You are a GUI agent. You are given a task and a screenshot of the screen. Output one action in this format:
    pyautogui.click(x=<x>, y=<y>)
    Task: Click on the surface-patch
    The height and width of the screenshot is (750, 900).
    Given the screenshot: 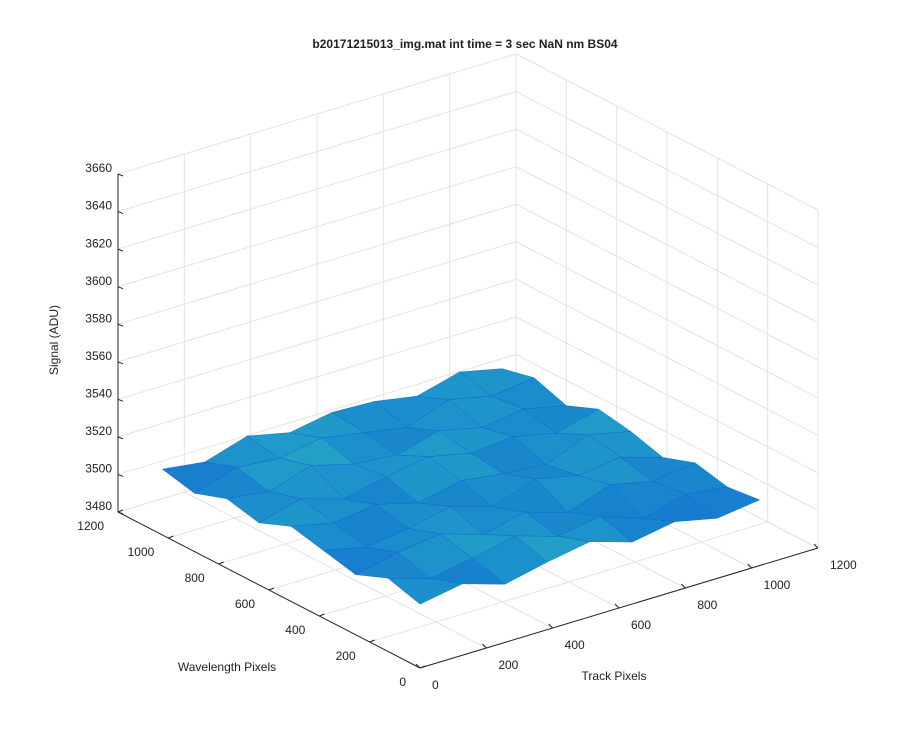 What is the action you would take?
    pyautogui.click(x=425, y=591)
    